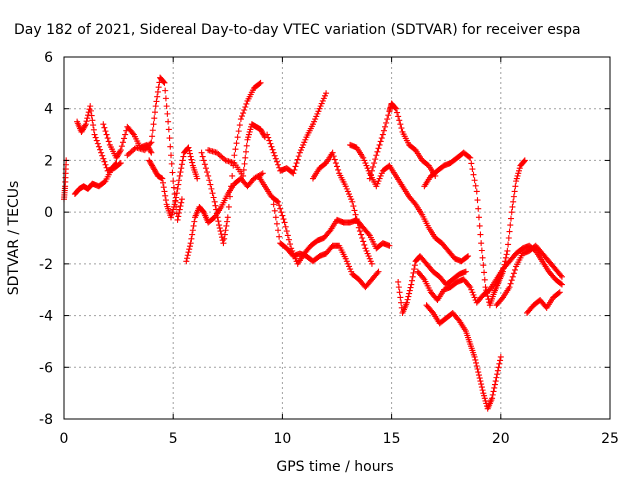 The image size is (640, 480). What do you see at coordinates (173, 439) in the screenshot?
I see `x-tick-label: 5` at bounding box center [173, 439].